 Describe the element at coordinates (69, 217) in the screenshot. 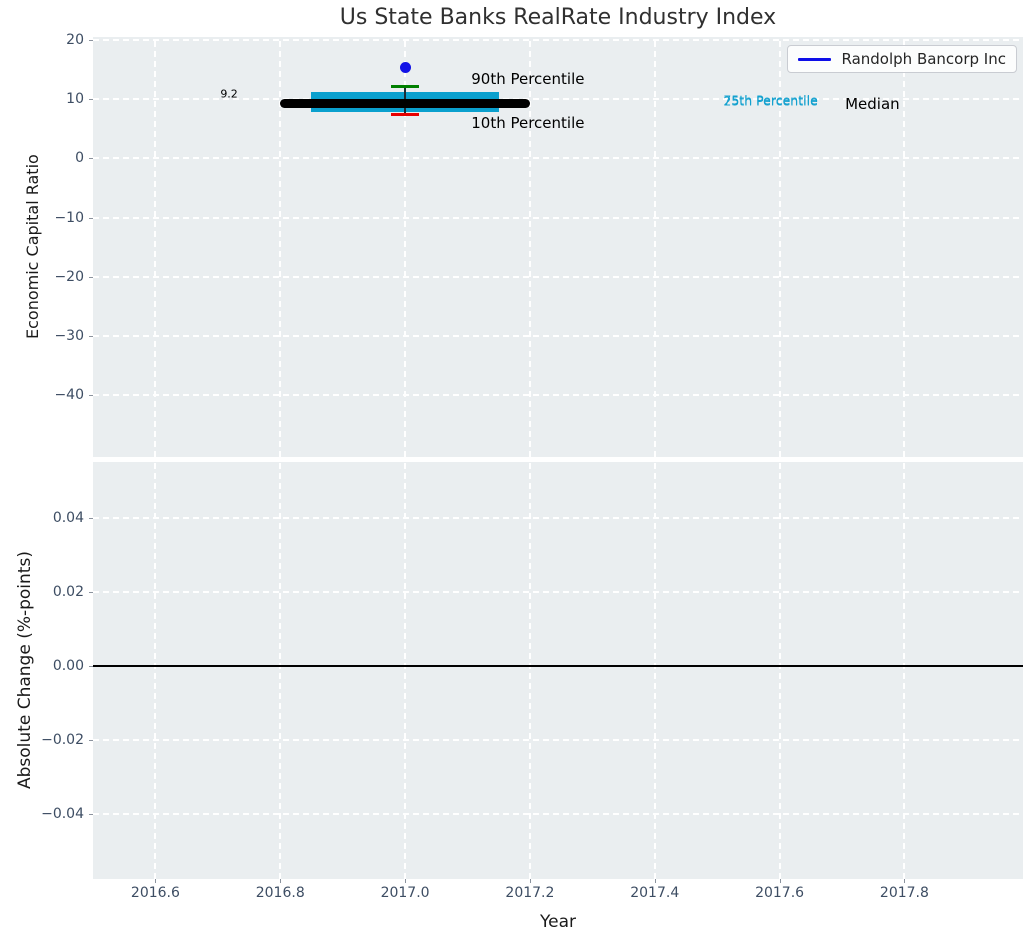

I see `y-tick-label: −10` at that location.